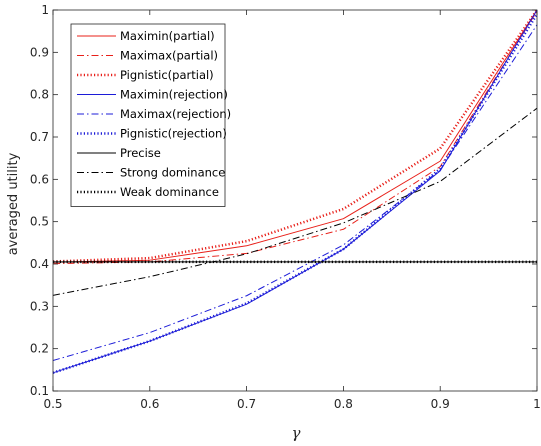 The height and width of the screenshot is (446, 541). I want to click on x-tick-label: 0.8, so click(343, 404).